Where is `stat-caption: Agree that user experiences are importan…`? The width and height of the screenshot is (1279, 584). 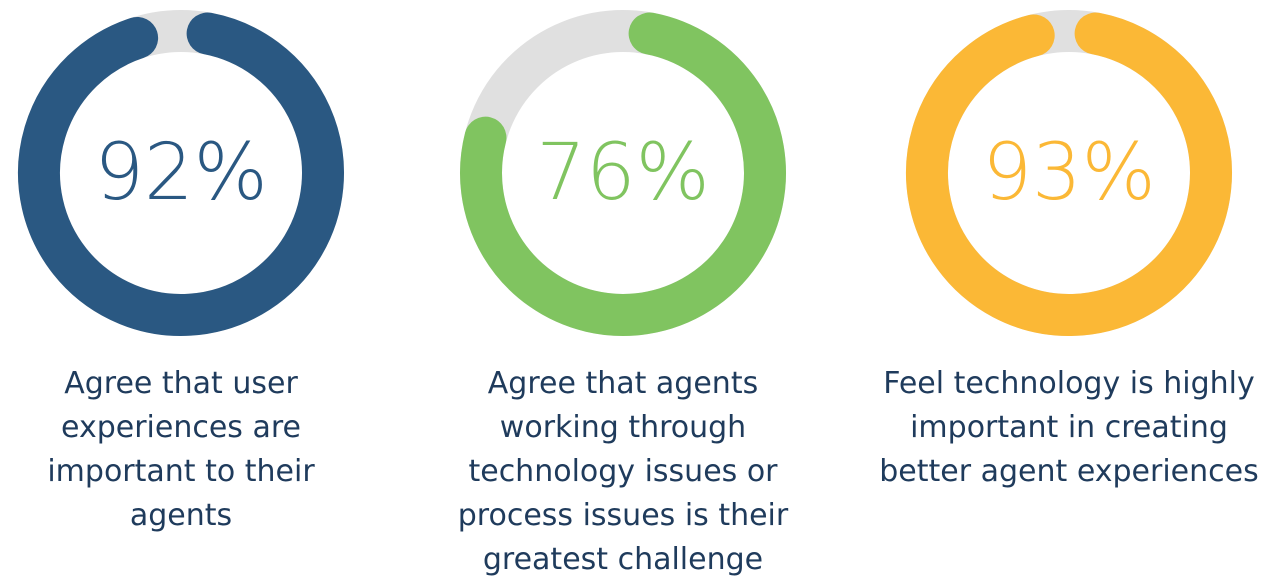
stat-caption: Agree that user experiences are importan… is located at coordinates (181, 449).